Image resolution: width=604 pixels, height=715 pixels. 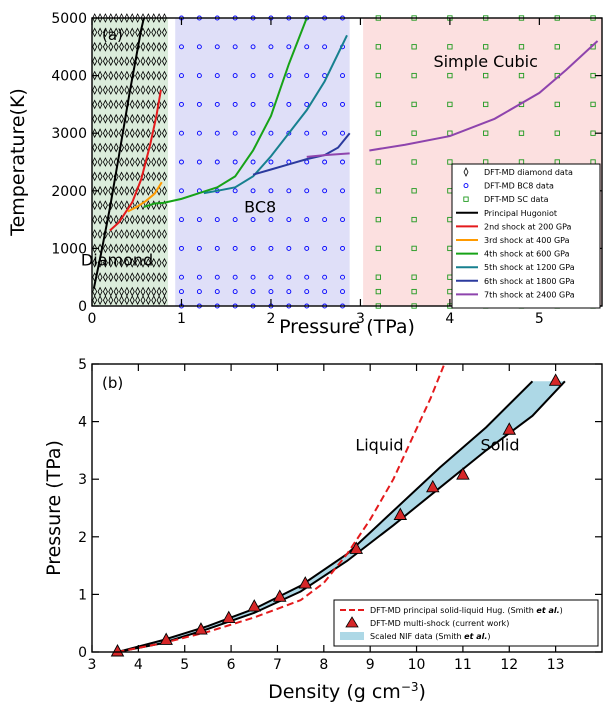 What do you see at coordinates (488, 636) in the screenshot?
I see `legend-label-part: )` at bounding box center [488, 636].